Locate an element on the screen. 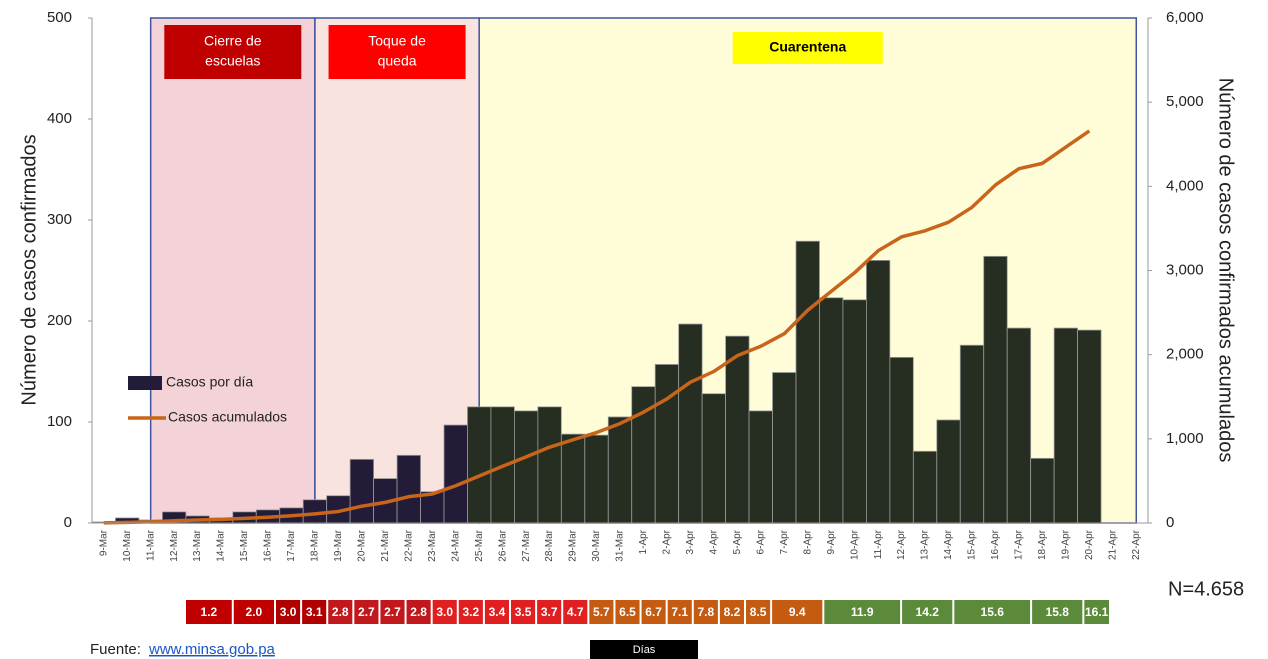  x-tick-label: 21-Mar is located at coordinates (385, 545).